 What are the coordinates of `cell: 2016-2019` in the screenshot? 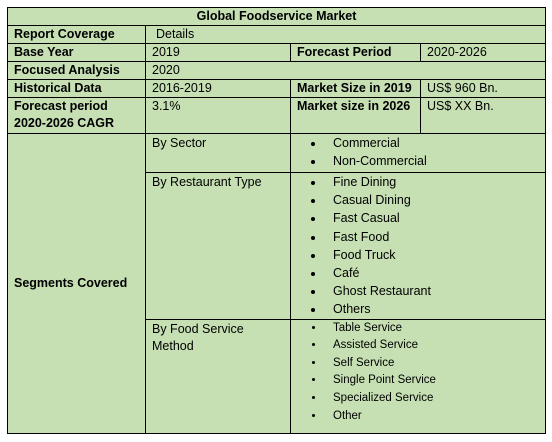 It's located at (218, 88).